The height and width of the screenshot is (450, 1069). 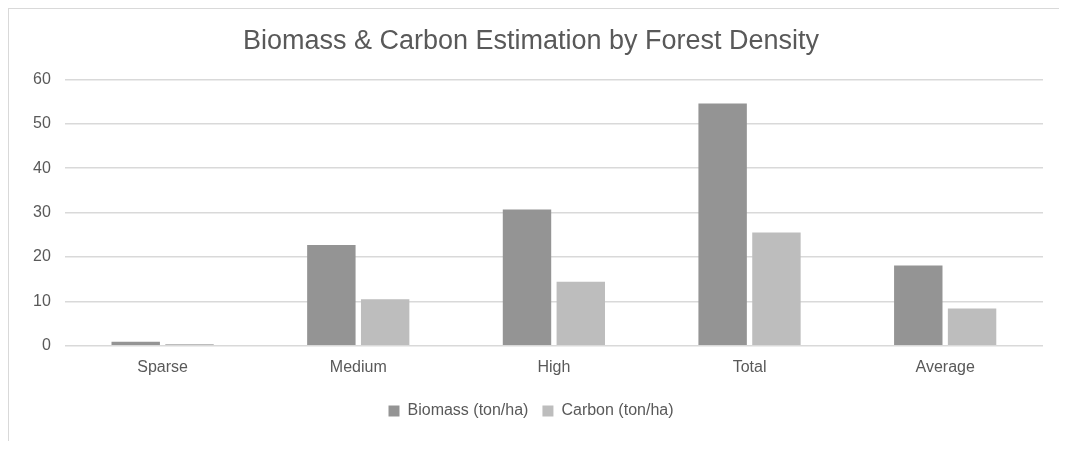 I want to click on x-tick-label: High, so click(x=554, y=366).